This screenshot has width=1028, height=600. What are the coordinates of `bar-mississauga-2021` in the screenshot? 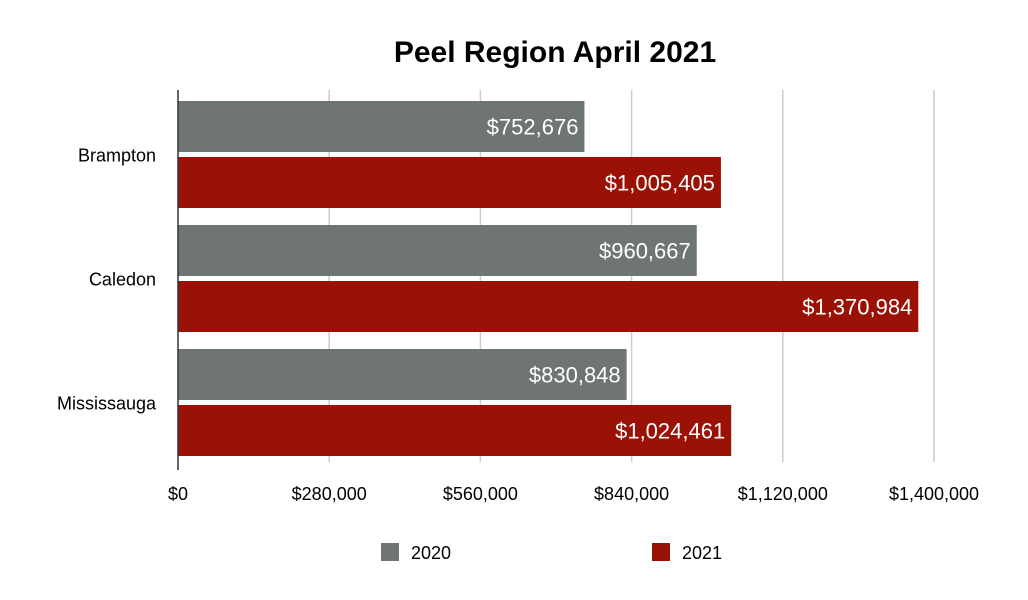 It's located at (455, 430).